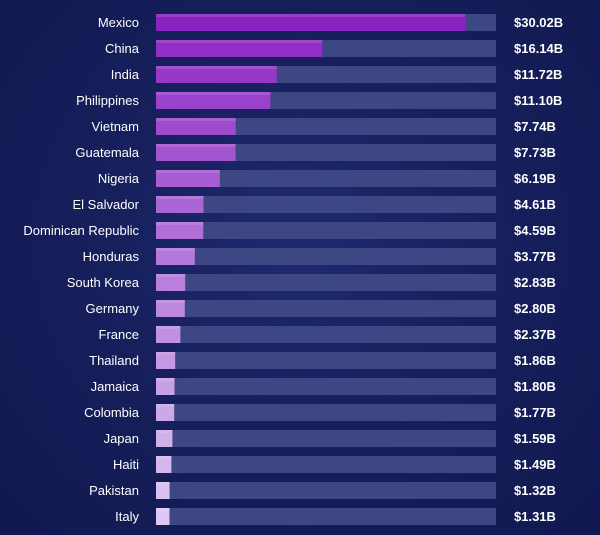 The width and height of the screenshot is (600, 535). What do you see at coordinates (535, 464) in the screenshot?
I see `value-label-haiti: $1.49B` at bounding box center [535, 464].